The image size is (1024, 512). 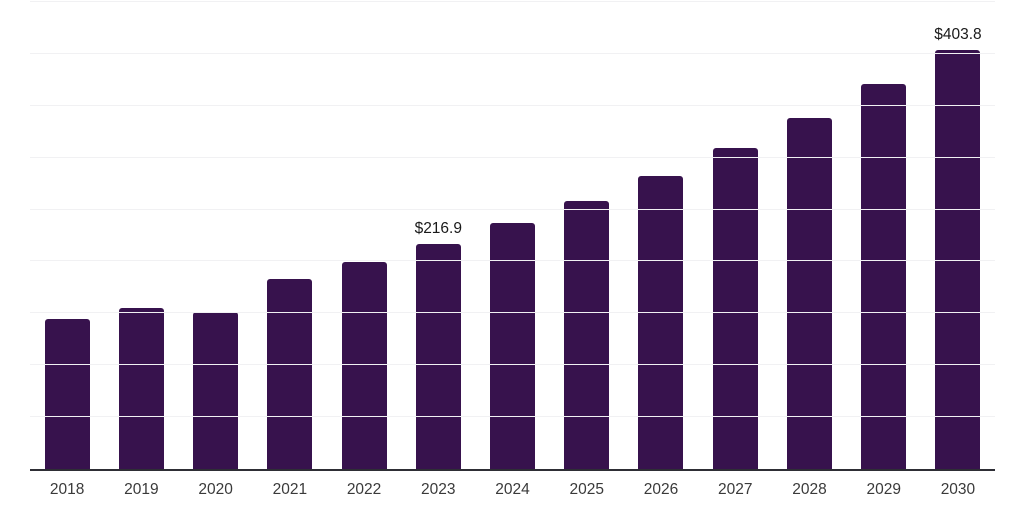 What do you see at coordinates (215, 489) in the screenshot?
I see `x-axis-label-2020: 2020` at bounding box center [215, 489].